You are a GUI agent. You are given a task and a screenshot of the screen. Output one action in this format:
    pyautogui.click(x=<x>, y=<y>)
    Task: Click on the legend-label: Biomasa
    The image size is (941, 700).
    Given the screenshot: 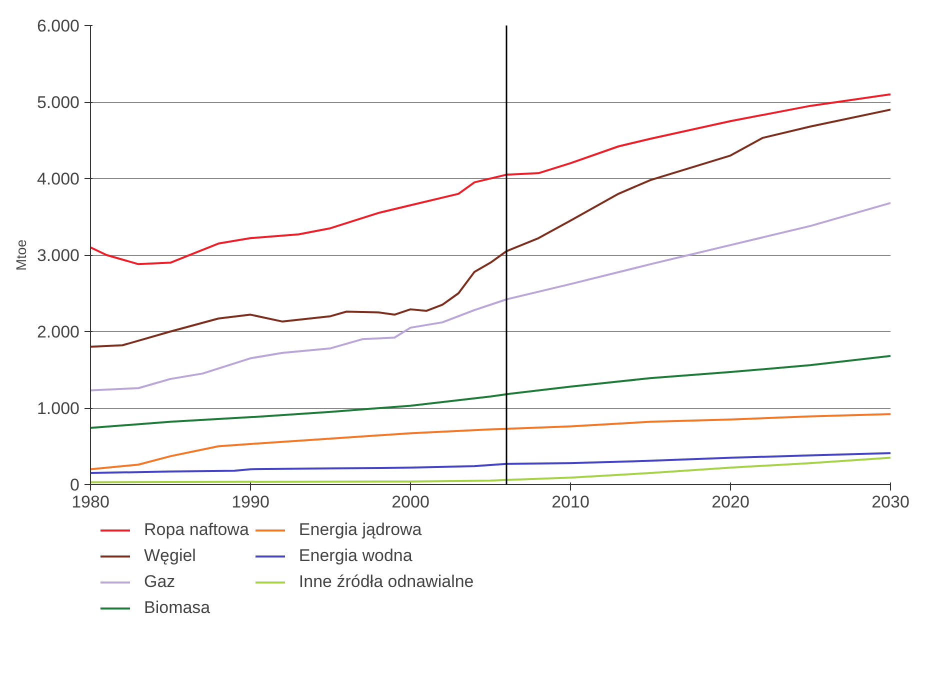 What is the action you would take?
    pyautogui.click(x=177, y=608)
    